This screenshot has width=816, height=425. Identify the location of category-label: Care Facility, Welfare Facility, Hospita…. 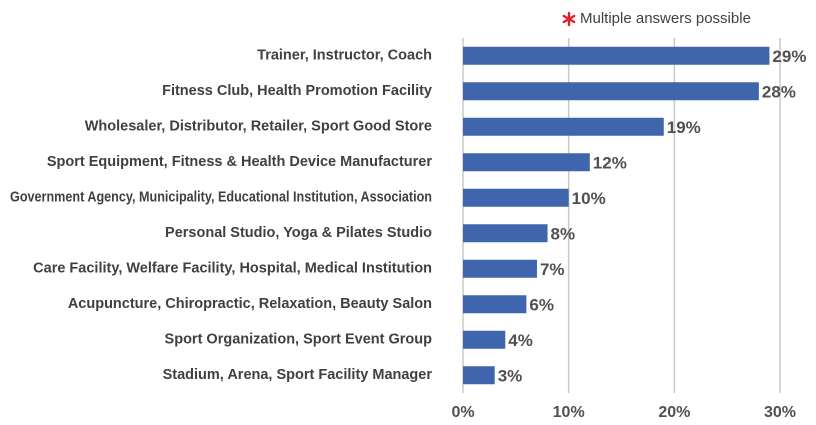
(232, 269).